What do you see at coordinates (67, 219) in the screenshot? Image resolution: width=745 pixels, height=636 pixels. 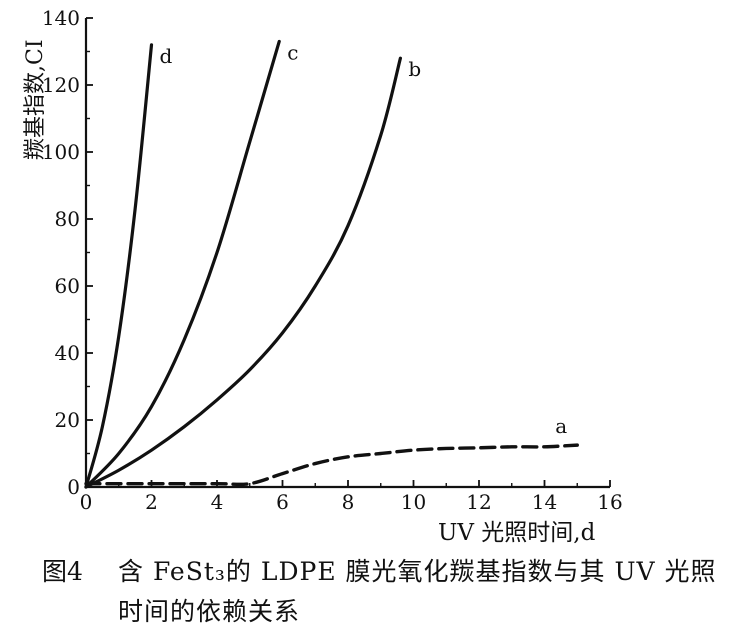 I see `y-tick-label: 80` at bounding box center [67, 219].